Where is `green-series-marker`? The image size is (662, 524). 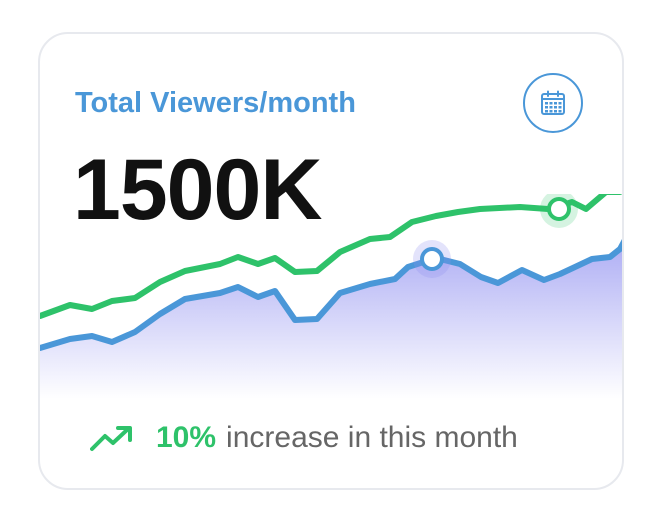 green-series-marker is located at coordinates (559, 211).